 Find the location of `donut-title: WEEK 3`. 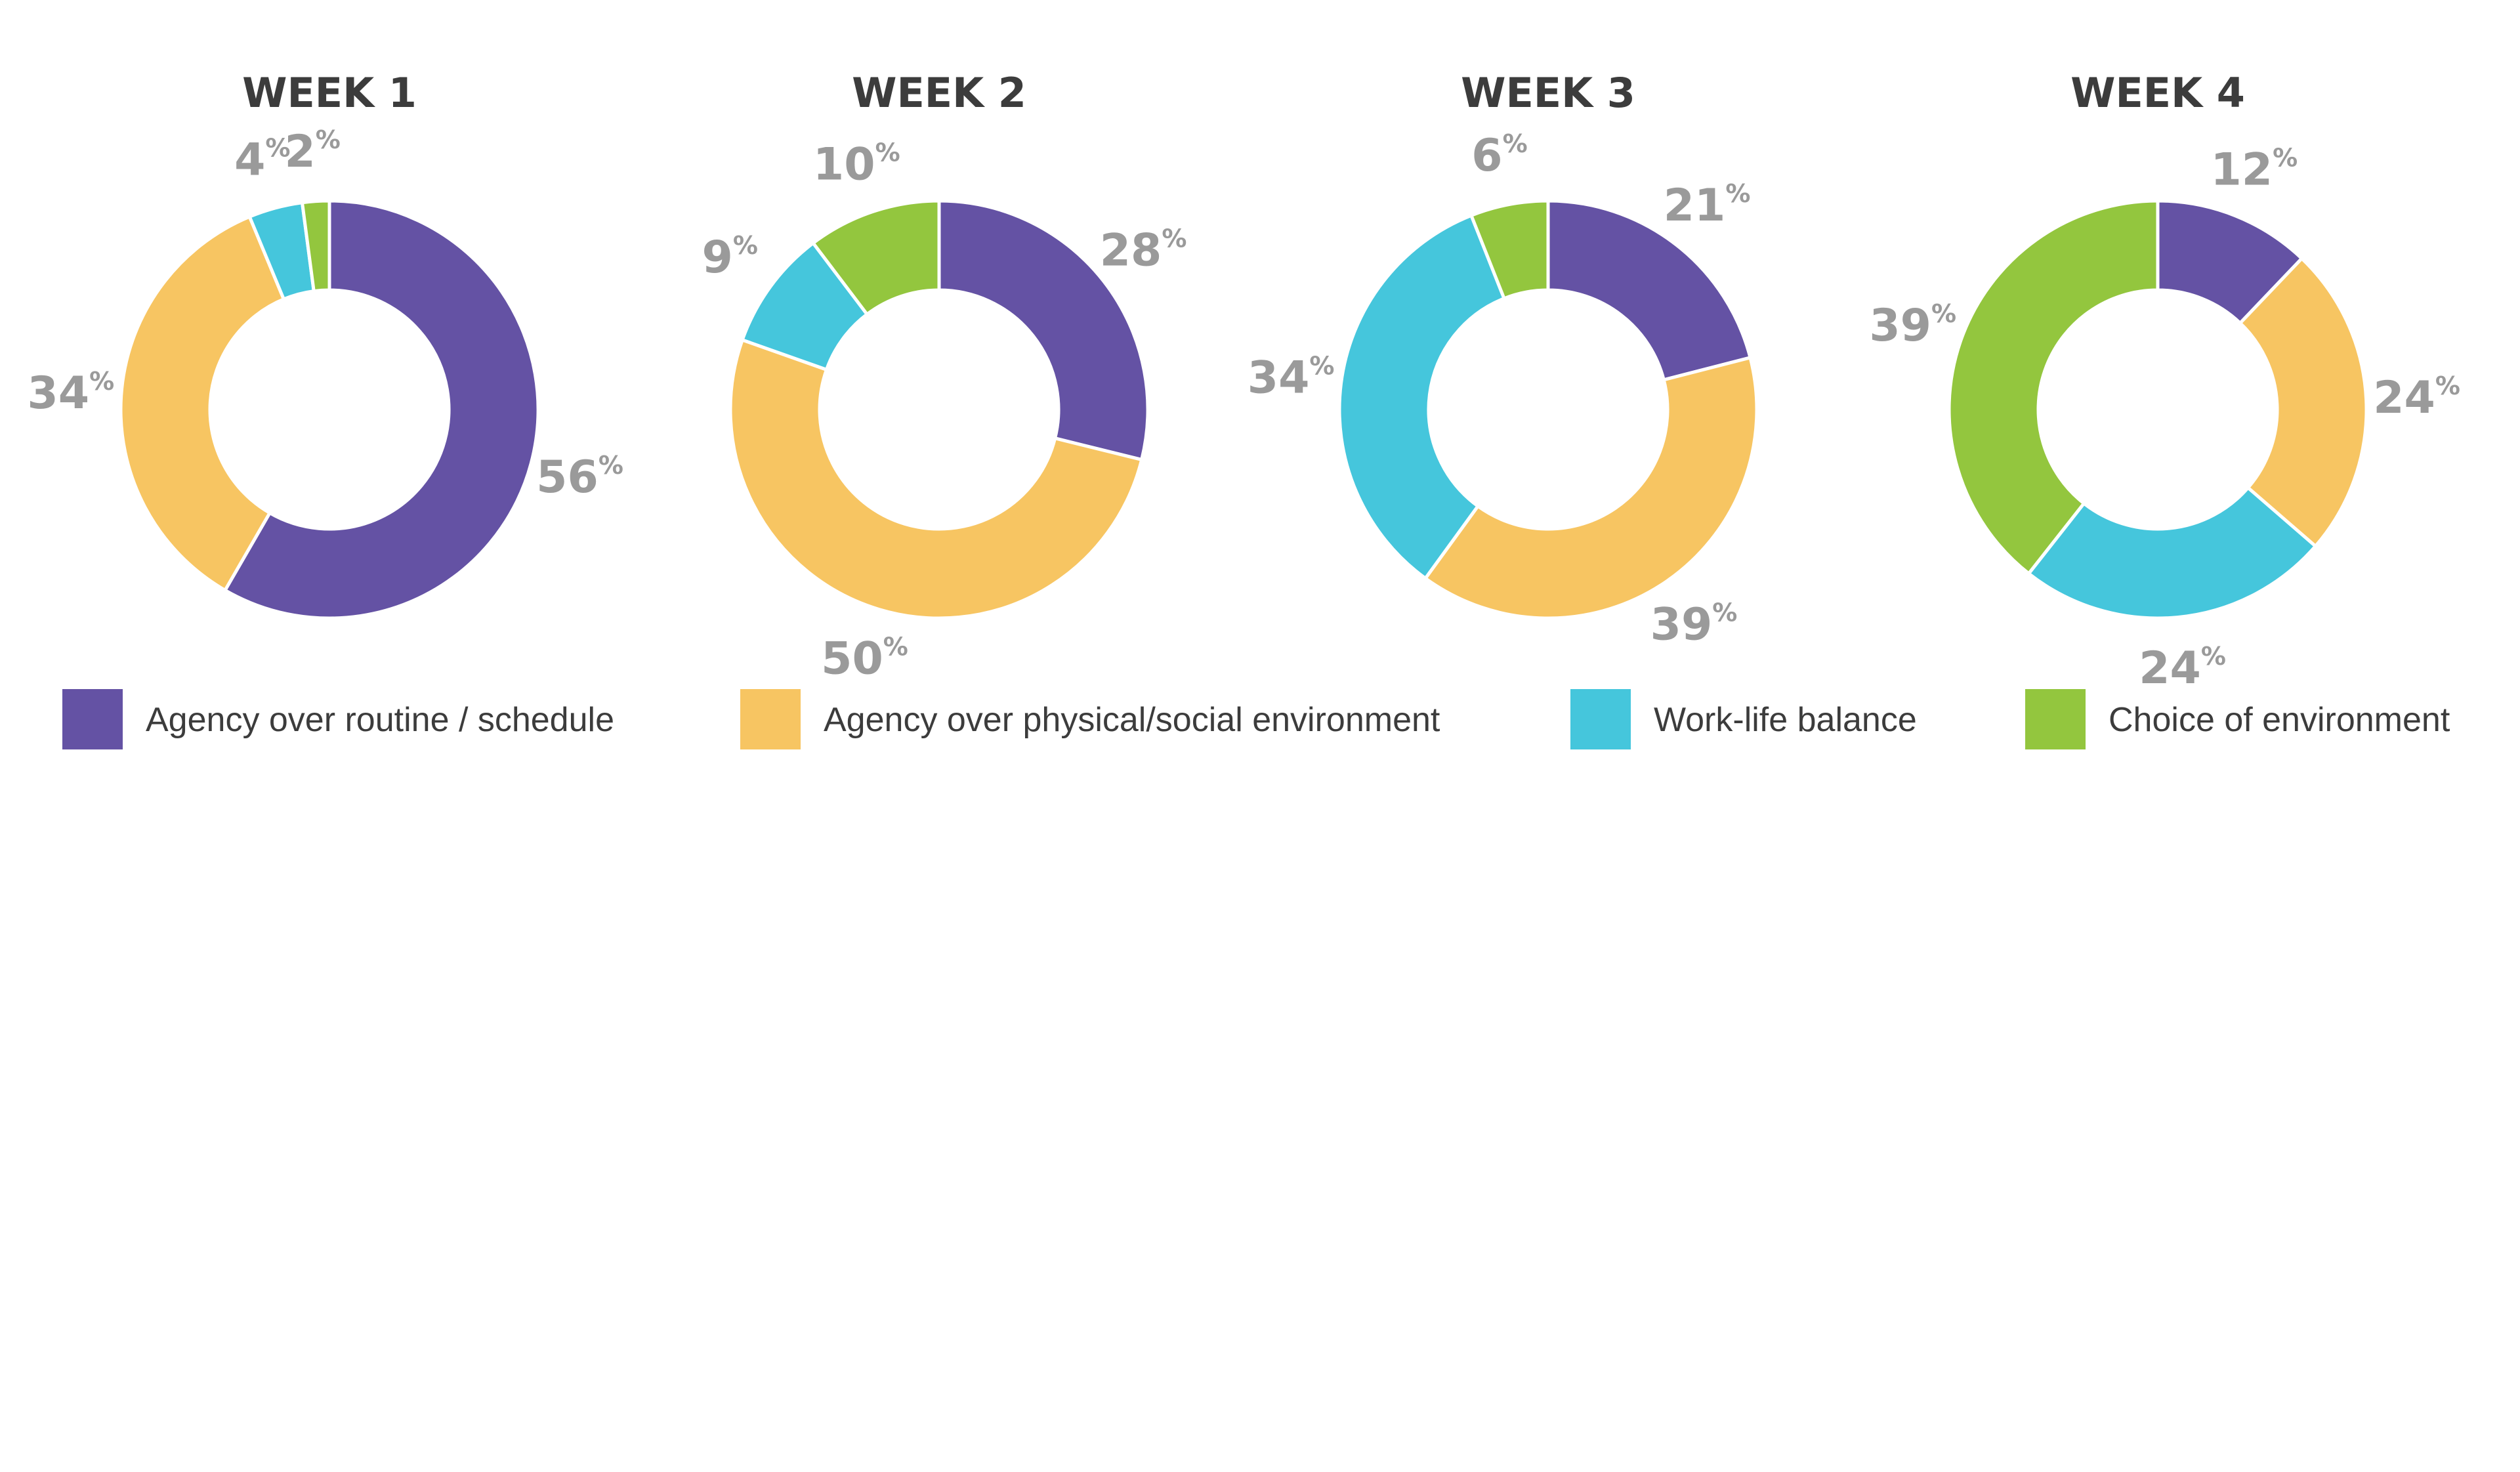

donut-title: WEEK 3 is located at coordinates (1548, 93).